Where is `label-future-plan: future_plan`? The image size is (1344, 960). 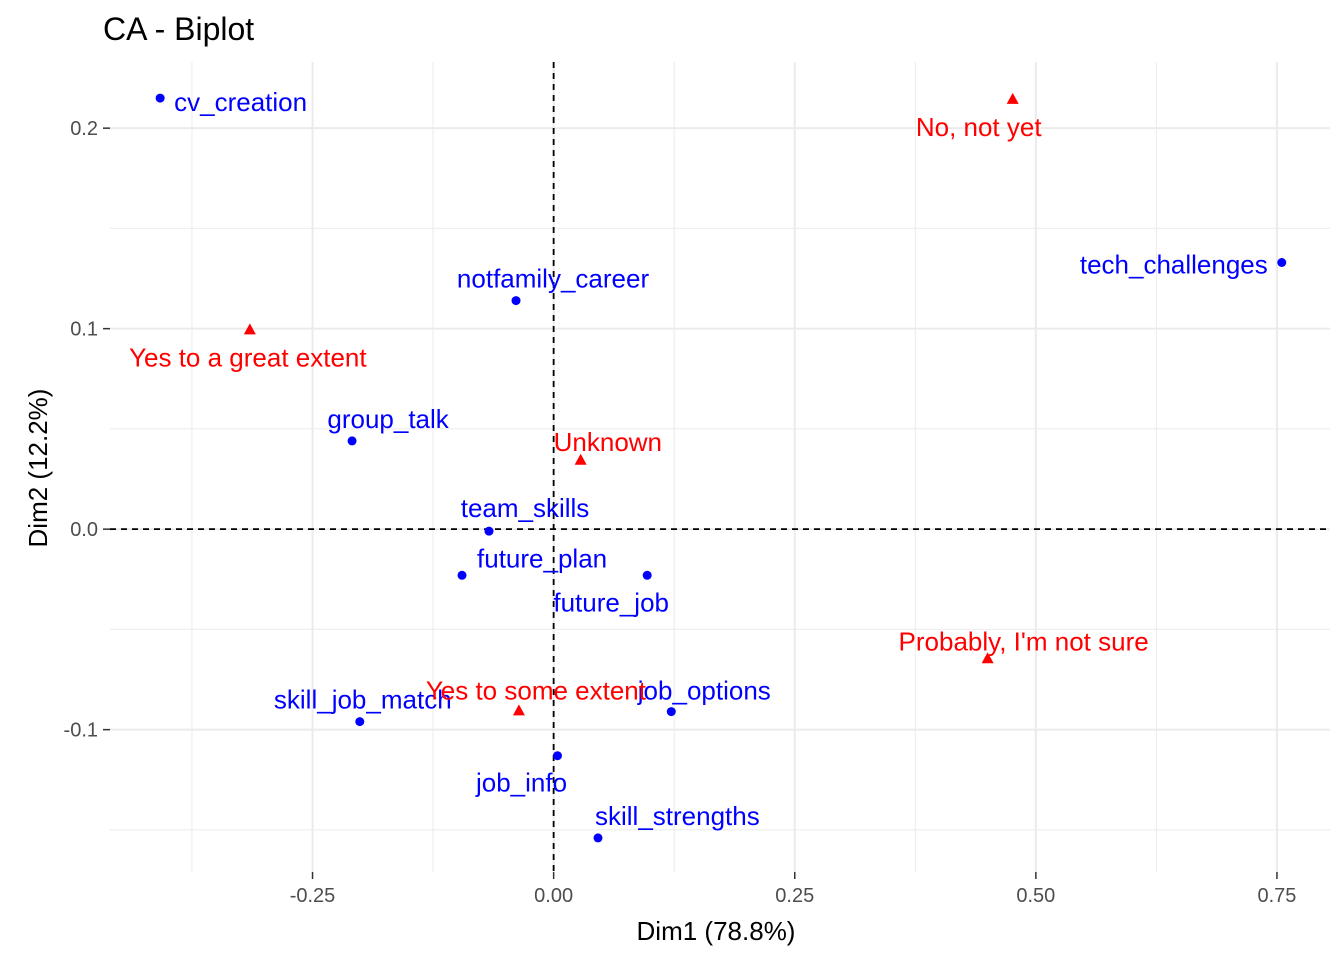
label-future-plan: future_plan is located at coordinates (542, 558).